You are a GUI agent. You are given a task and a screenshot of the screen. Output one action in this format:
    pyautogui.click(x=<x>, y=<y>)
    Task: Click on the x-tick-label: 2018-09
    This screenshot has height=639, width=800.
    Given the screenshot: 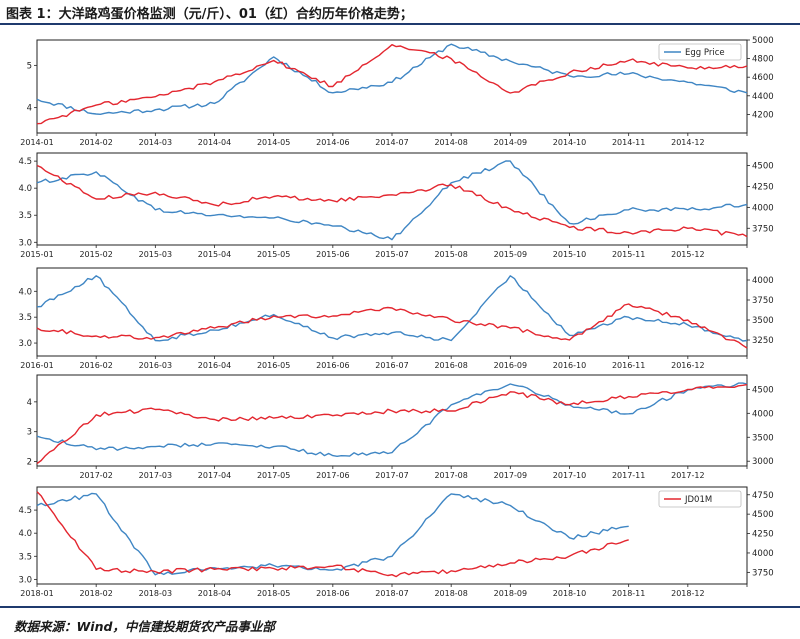 What is the action you would take?
    pyautogui.click(x=510, y=593)
    